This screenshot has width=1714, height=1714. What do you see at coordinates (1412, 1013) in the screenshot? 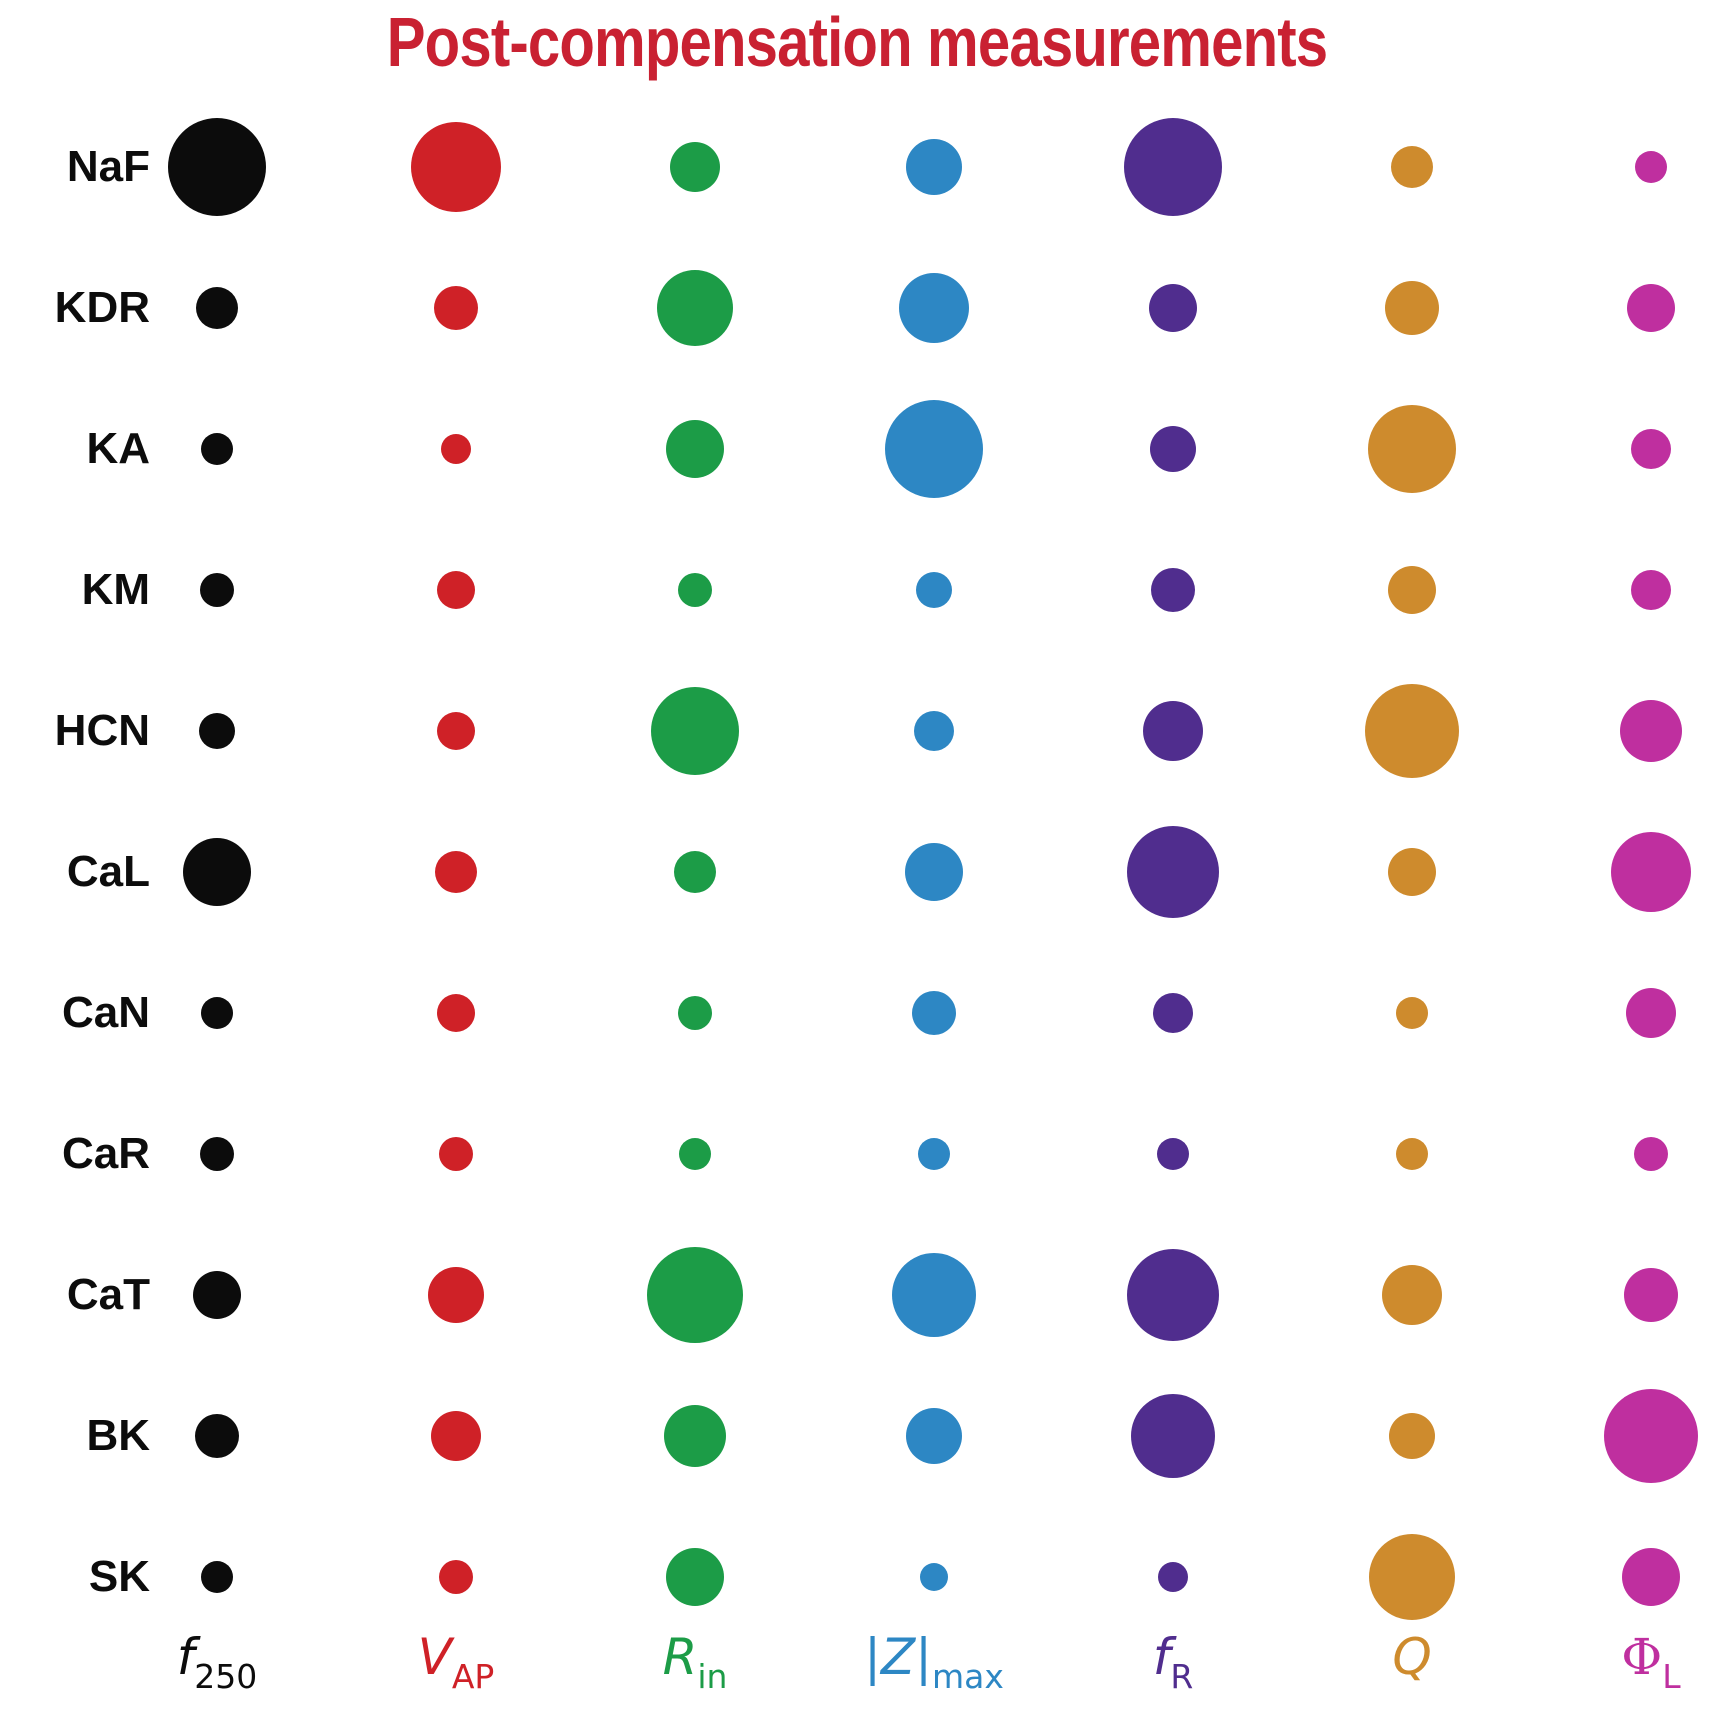
I see `bubble-CaN-Q` at bounding box center [1412, 1013].